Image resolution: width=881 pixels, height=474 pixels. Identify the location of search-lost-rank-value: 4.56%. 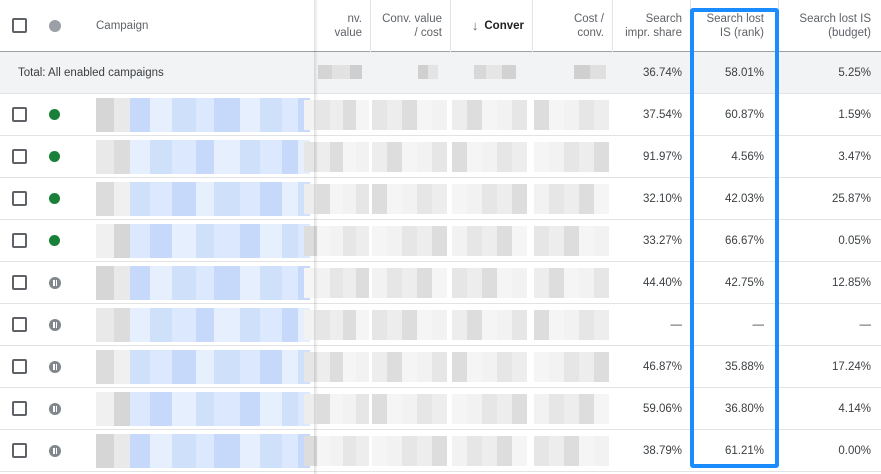
(747, 156).